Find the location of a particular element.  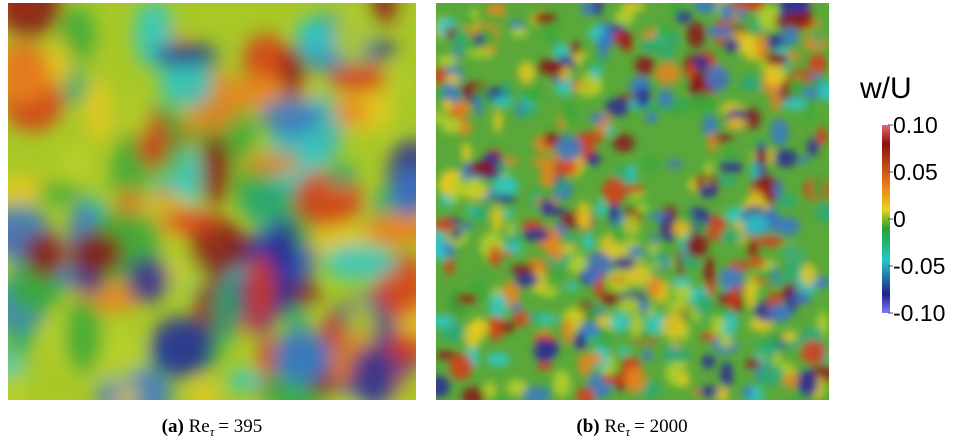

colorbar-tick-label: 0.10 is located at coordinates (915, 125).